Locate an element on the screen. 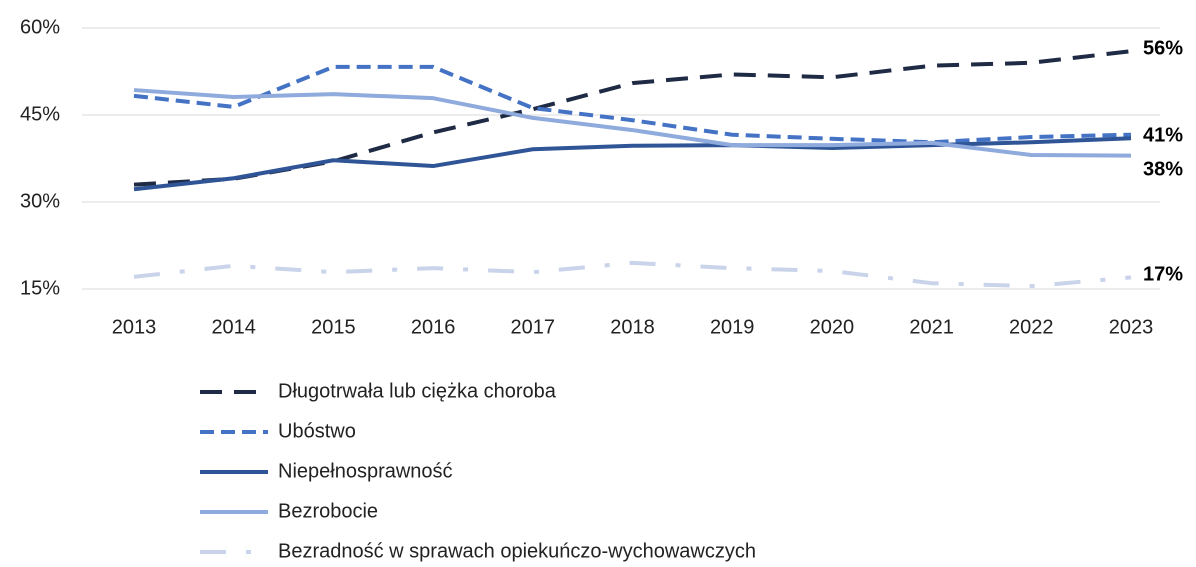 Image resolution: width=1196 pixels, height=567 pixels. x-tick-label: 2015 is located at coordinates (333, 327).